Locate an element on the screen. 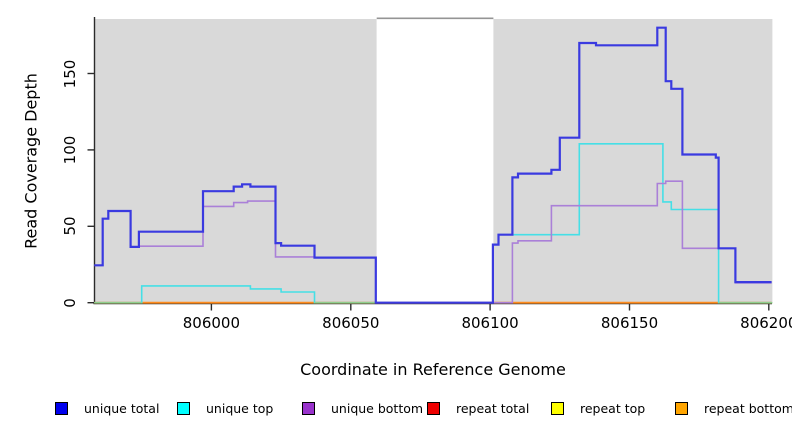  legend-swatch-unique-total is located at coordinates (61, 408).